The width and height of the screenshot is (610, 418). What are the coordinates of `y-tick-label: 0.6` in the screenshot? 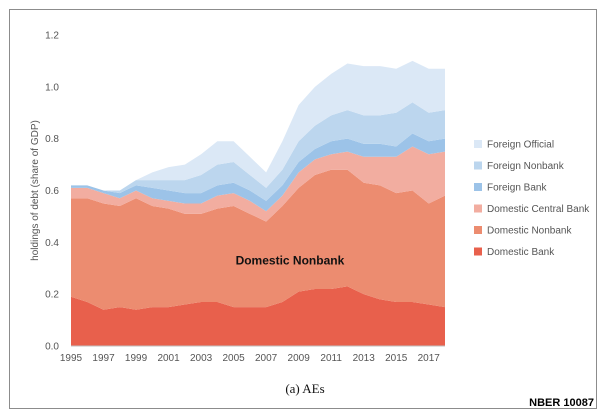 It's located at (52, 191).